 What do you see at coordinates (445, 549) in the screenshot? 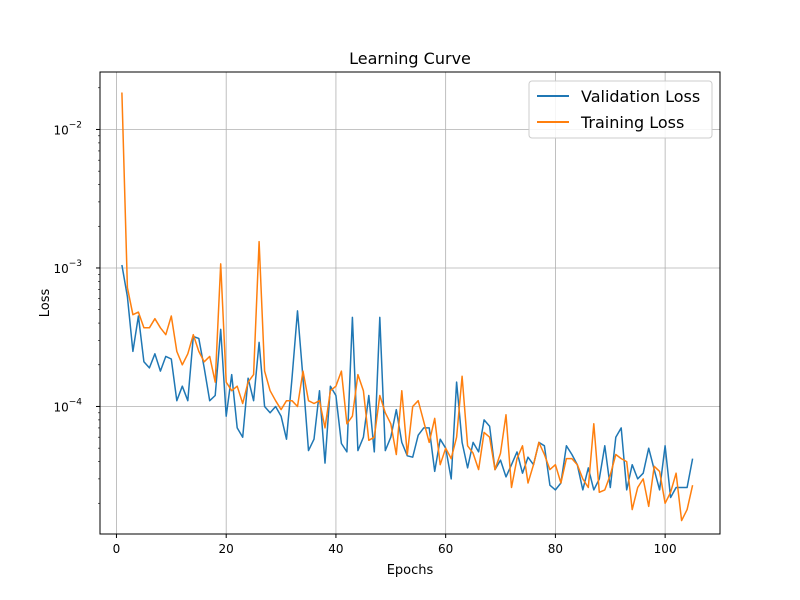
I see `x-tick-label: 60` at bounding box center [445, 549].